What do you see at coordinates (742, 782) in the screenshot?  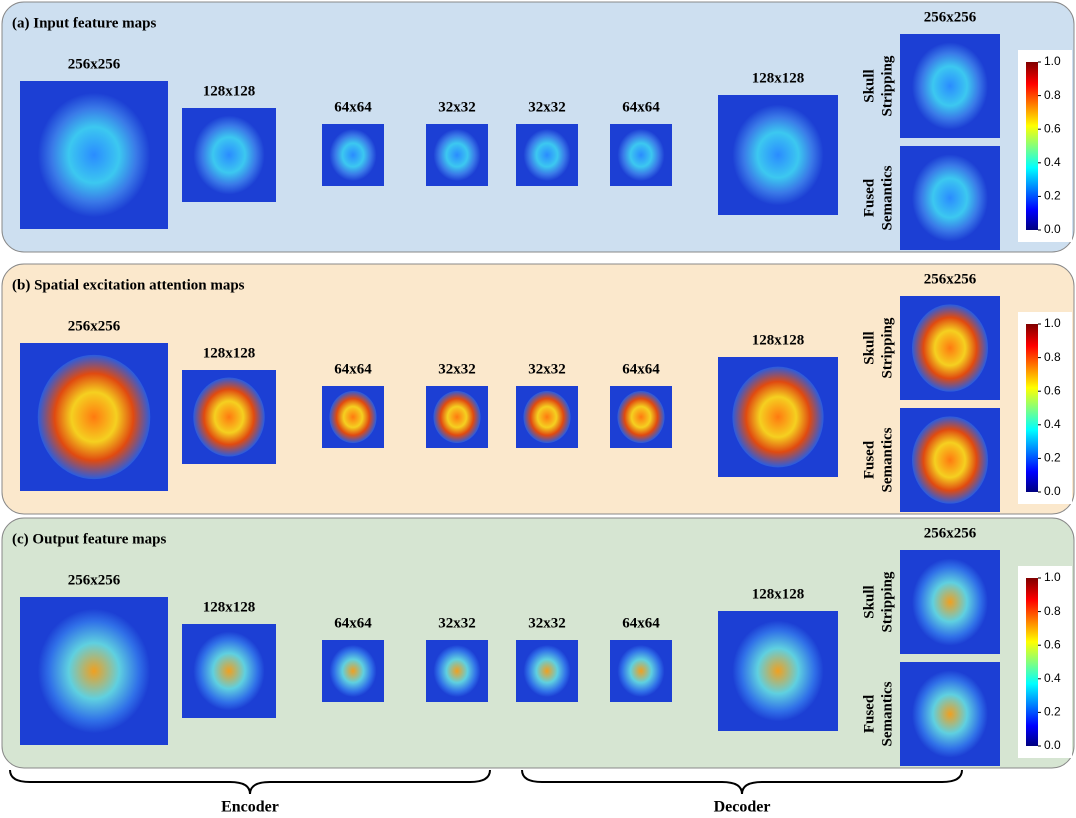 I see `decoder-brace` at bounding box center [742, 782].